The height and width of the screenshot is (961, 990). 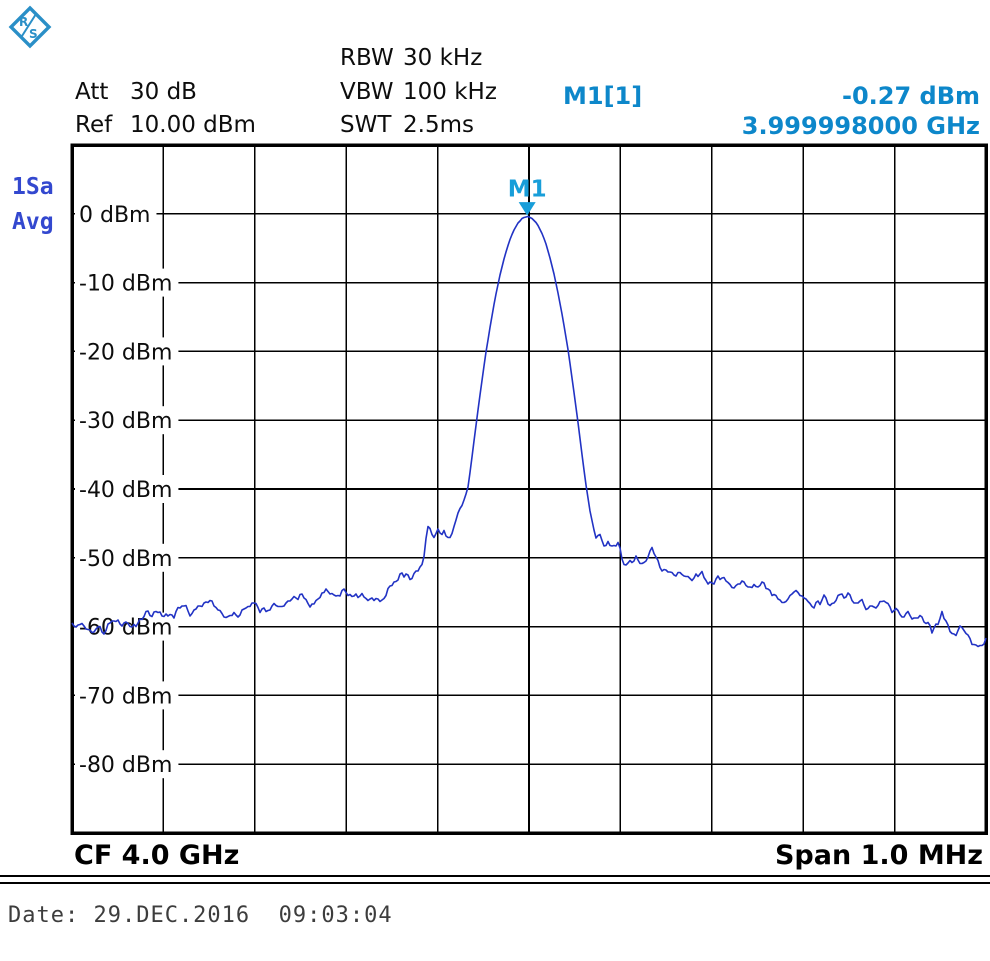 I want to click on y-tick-label: -10 dBm, so click(x=125, y=284).